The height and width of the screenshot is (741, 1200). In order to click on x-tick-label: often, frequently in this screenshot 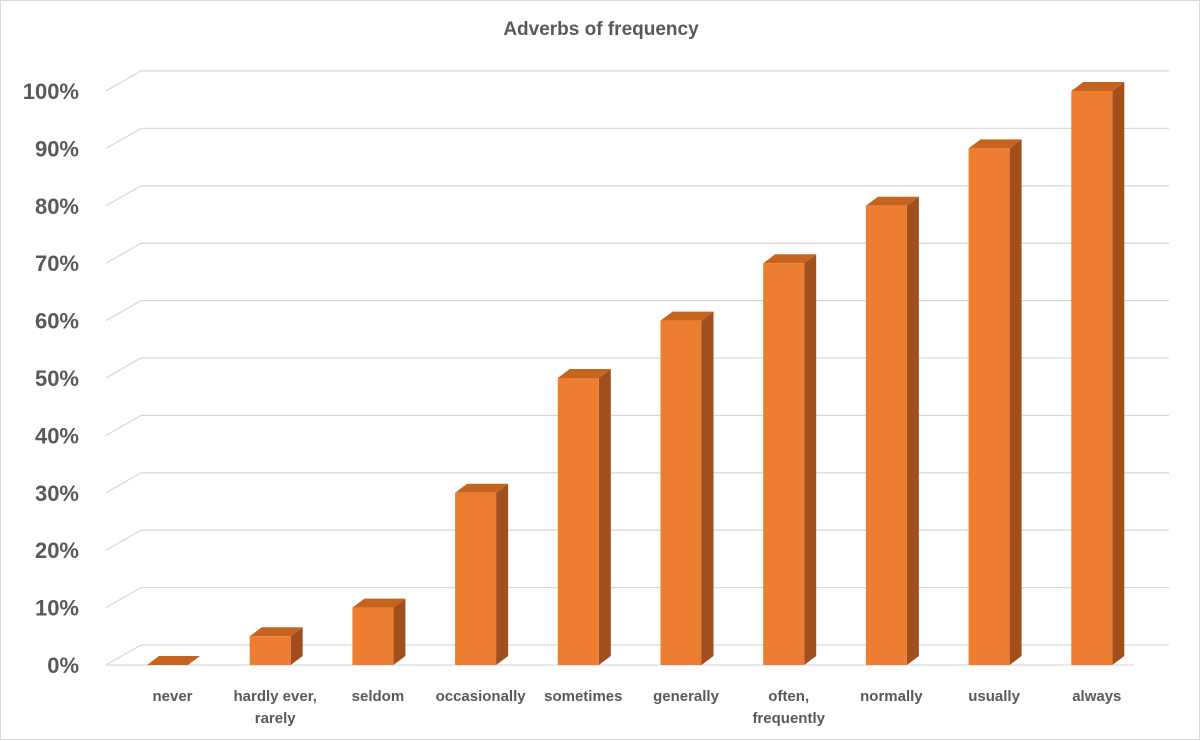, I will do `click(788, 707)`.